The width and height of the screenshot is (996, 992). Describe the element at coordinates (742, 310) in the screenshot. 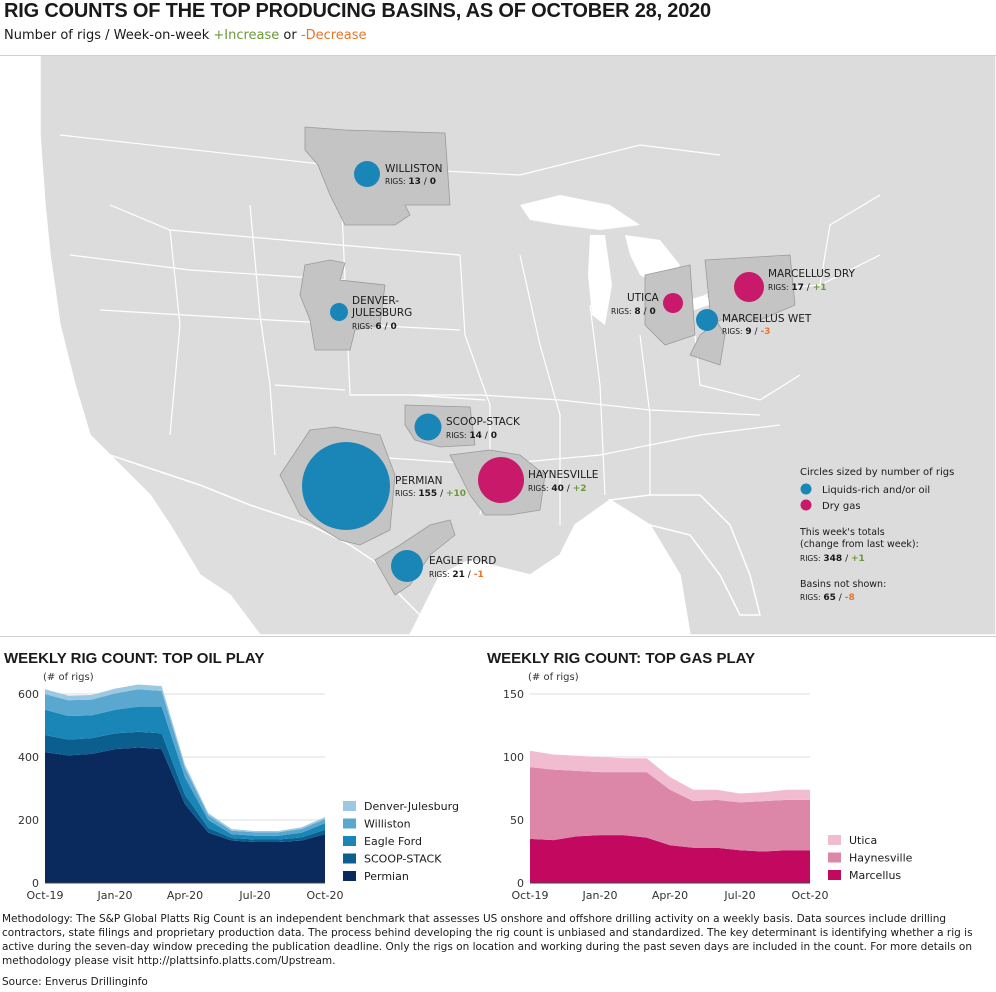

I see `marcellus-region` at that location.